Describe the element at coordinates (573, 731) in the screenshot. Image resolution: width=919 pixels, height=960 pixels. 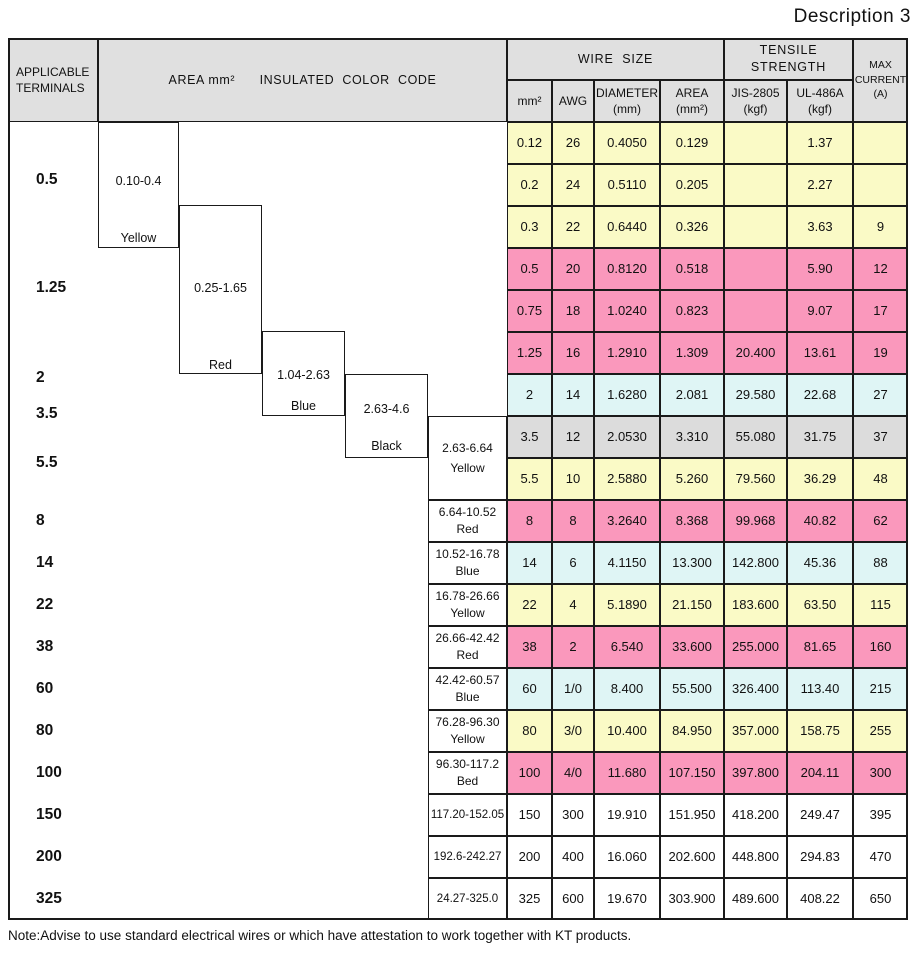
I see `table-cell: 3/0` at that location.